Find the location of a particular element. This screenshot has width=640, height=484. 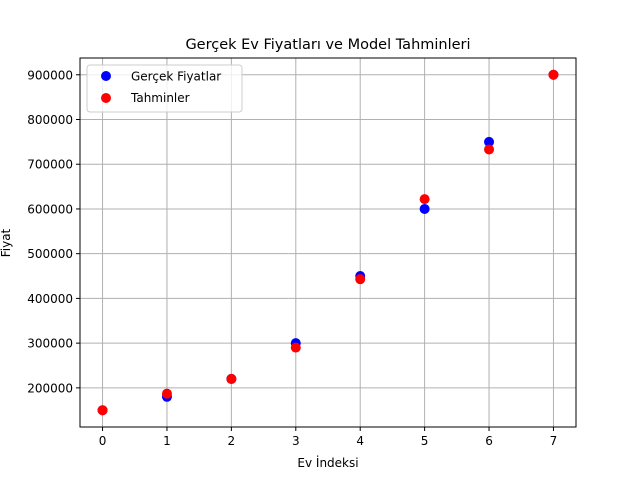

y-tick-label: 200000 is located at coordinates (50, 388).